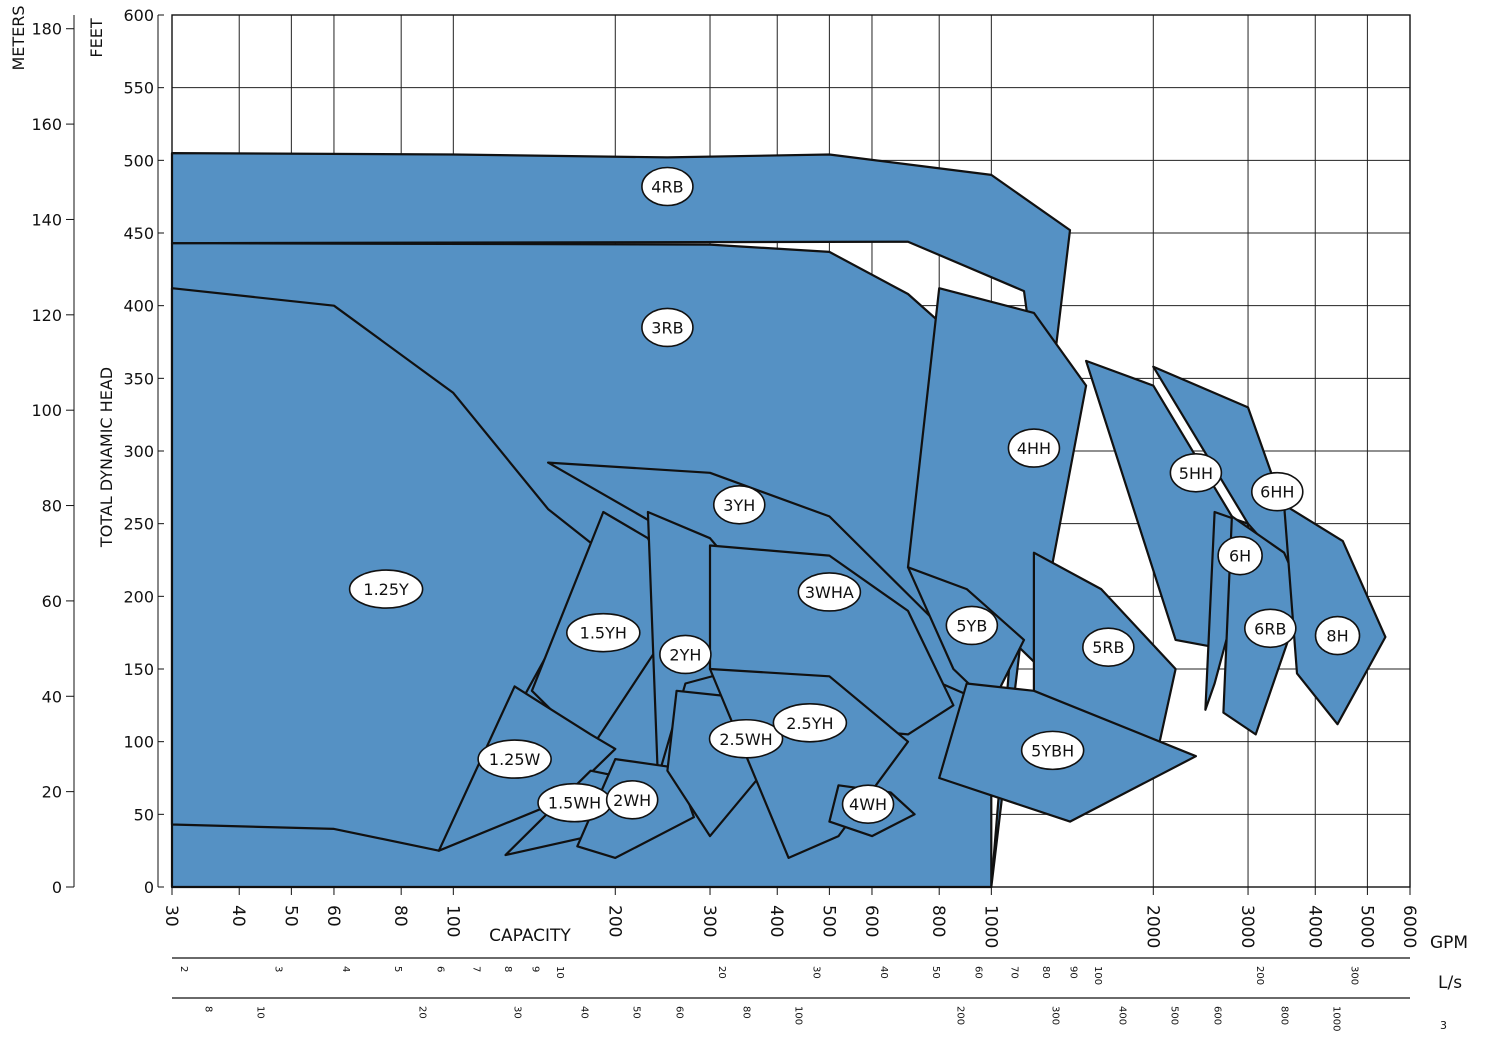 This screenshot has width=1489, height=1040. What do you see at coordinates (721, 972) in the screenshot?
I see `ls-tick-label: 20` at bounding box center [721, 972].